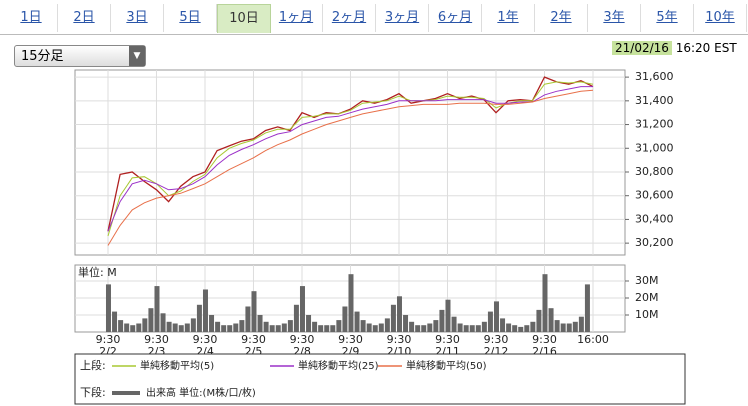  Describe the element at coordinates (561, 18) in the screenshot. I see `tab: 2年` at that location.